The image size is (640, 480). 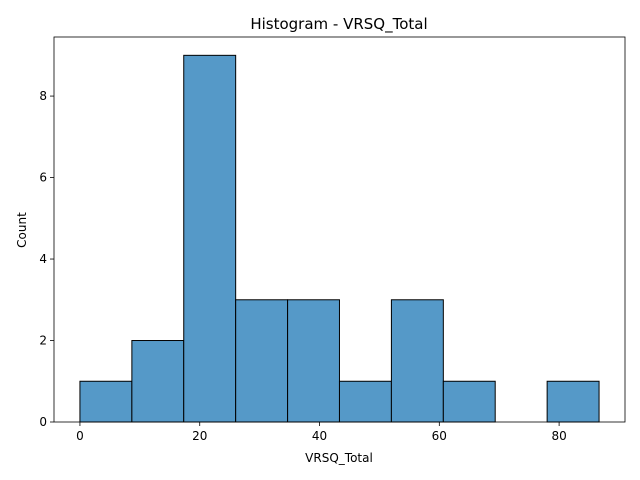 I want to click on y-tick-label: 8, so click(x=43, y=96).